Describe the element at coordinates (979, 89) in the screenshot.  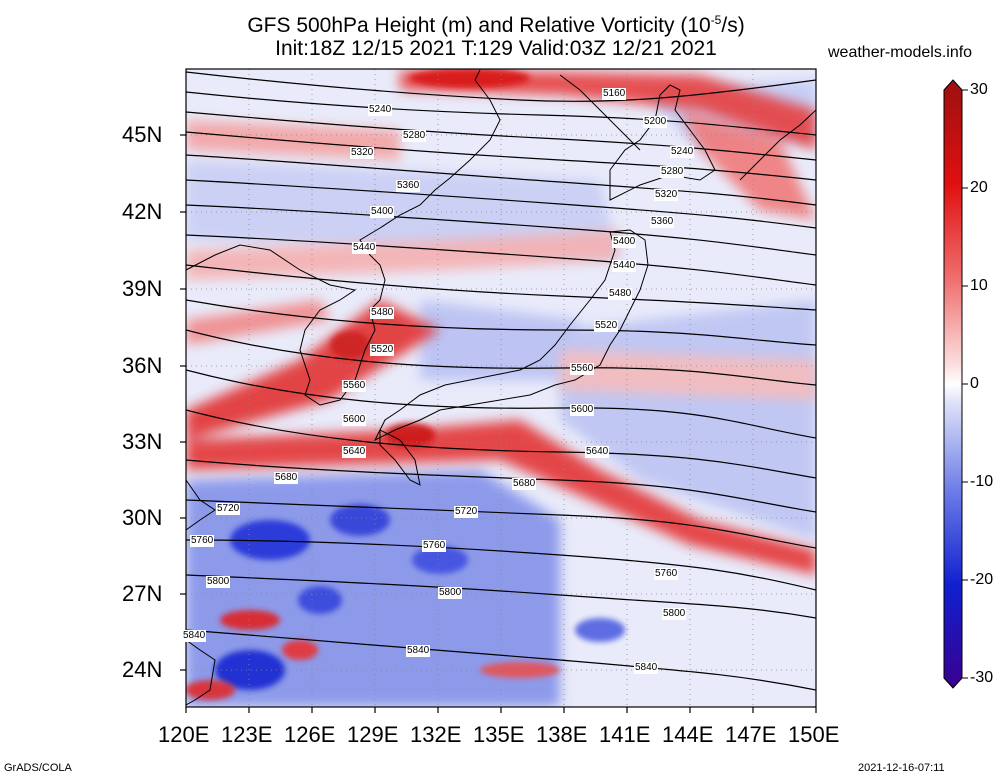
I see `colorbar-label: 30` at that location.